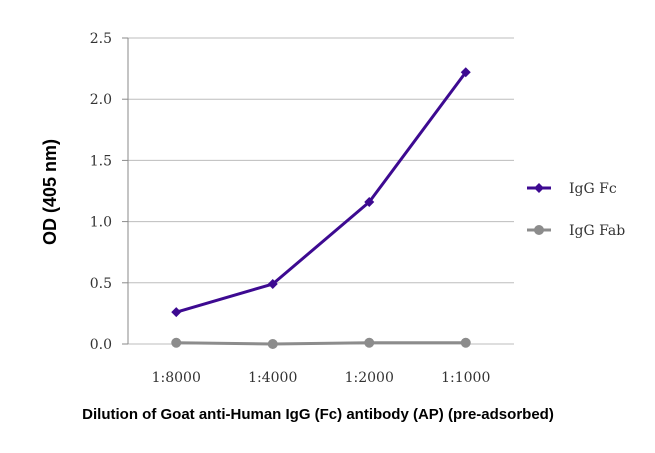 The width and height of the screenshot is (655, 453). I want to click on y-tick-label: 0.5, so click(101, 284).